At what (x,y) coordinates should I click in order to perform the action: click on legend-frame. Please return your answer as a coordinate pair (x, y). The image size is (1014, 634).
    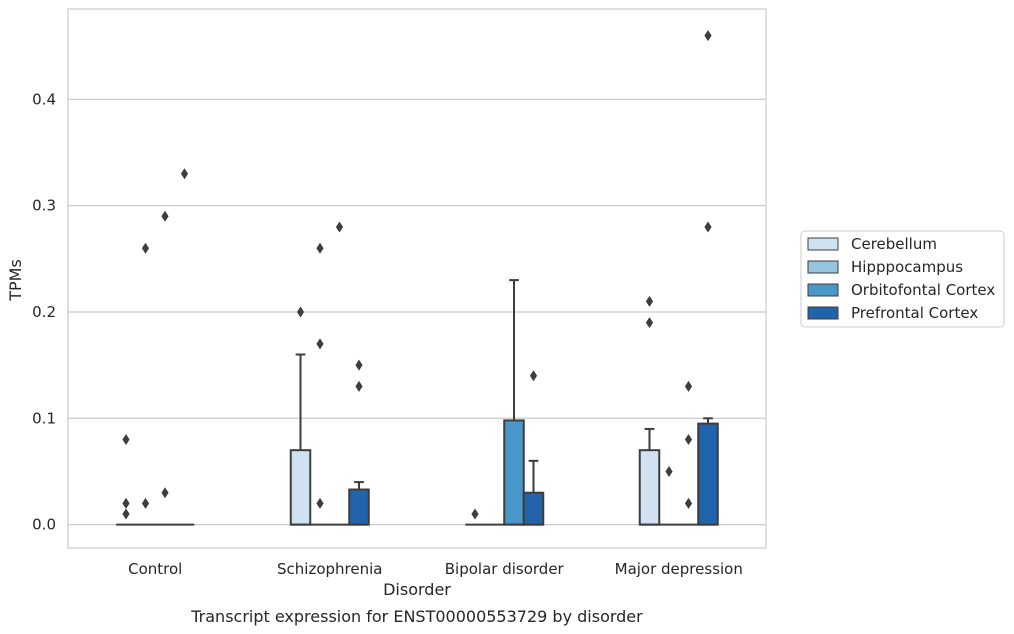
    Looking at the image, I should click on (902, 279).